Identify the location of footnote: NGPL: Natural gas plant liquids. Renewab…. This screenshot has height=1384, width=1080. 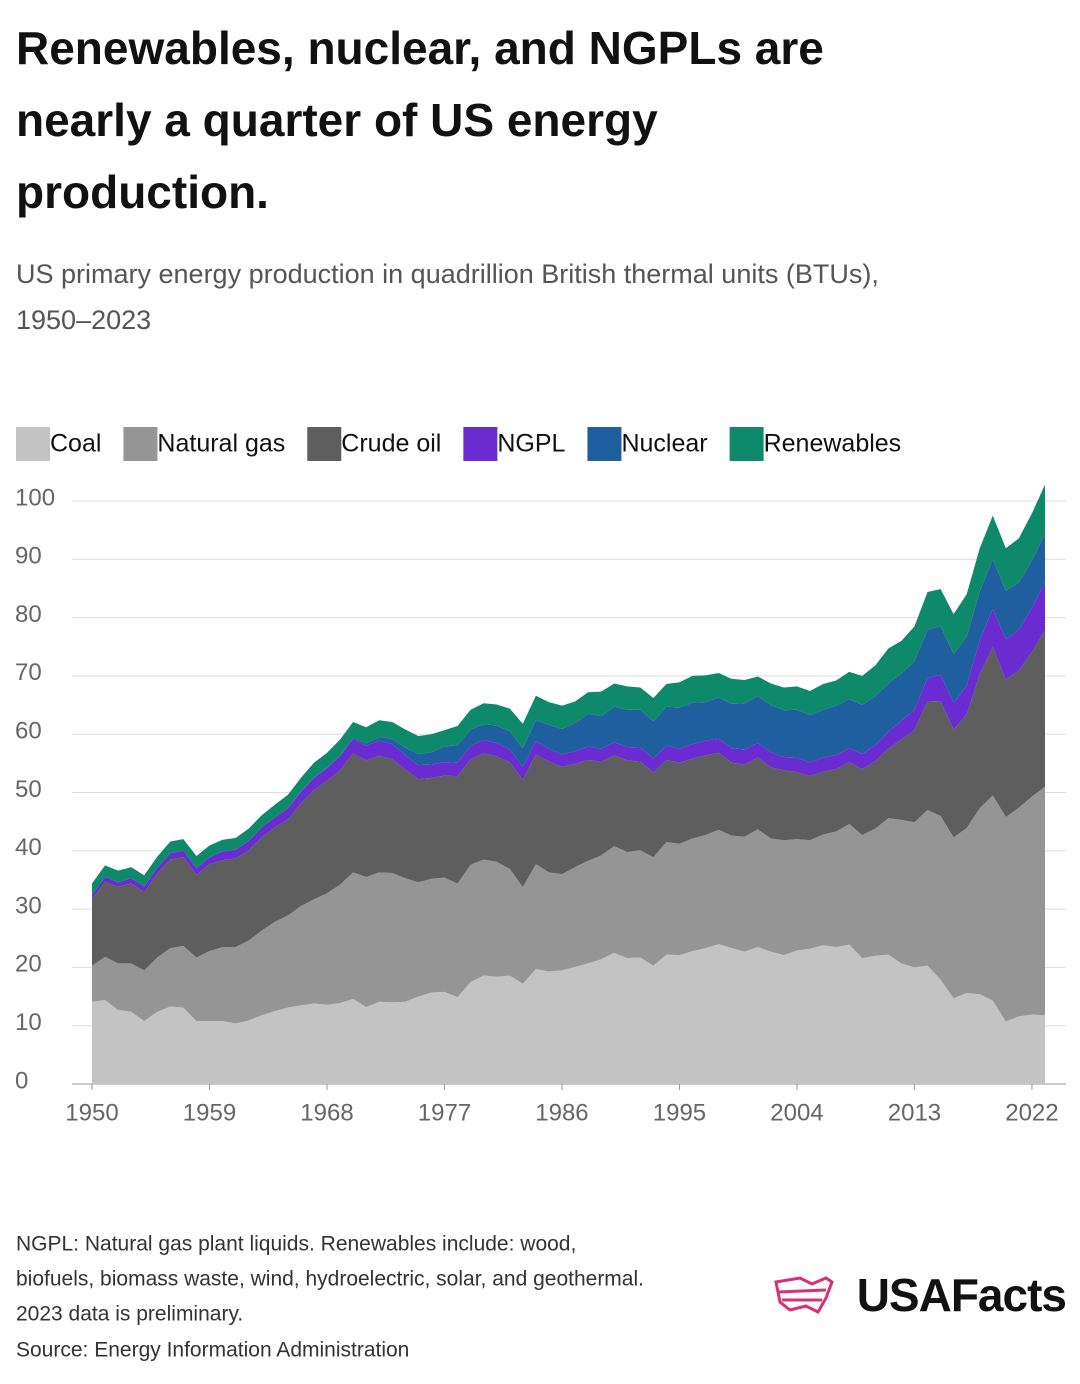
(296, 1244).